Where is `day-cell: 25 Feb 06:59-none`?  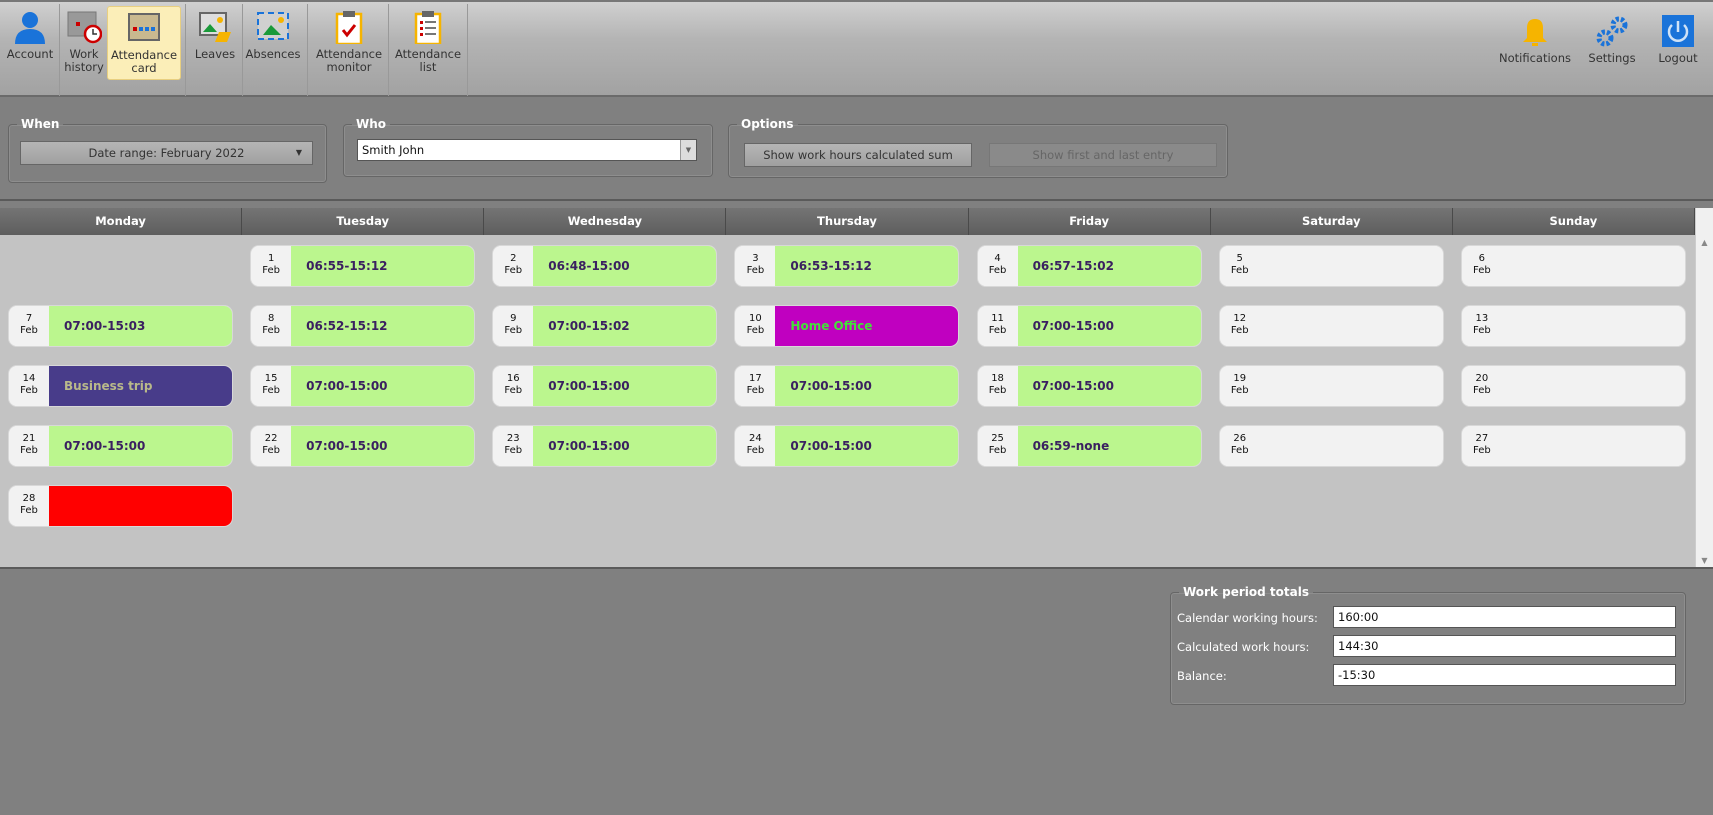 day-cell: 25 Feb 06:59-none is located at coordinates (1089, 446).